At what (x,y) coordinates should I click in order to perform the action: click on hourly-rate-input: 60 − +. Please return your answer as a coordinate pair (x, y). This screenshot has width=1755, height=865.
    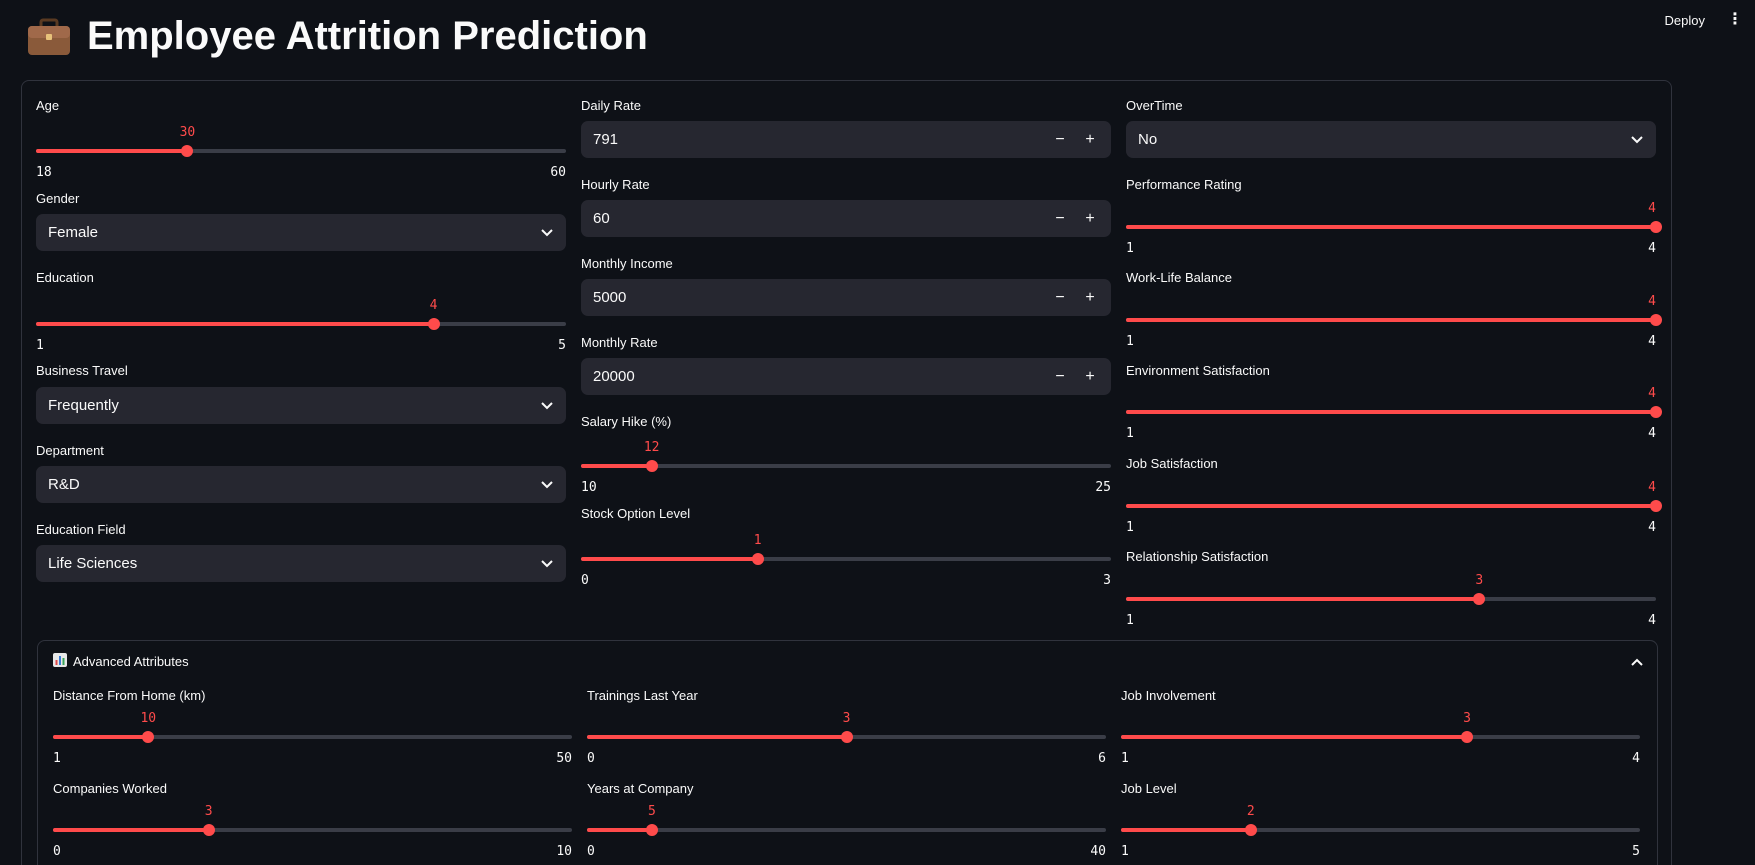
    Looking at the image, I should click on (846, 218).